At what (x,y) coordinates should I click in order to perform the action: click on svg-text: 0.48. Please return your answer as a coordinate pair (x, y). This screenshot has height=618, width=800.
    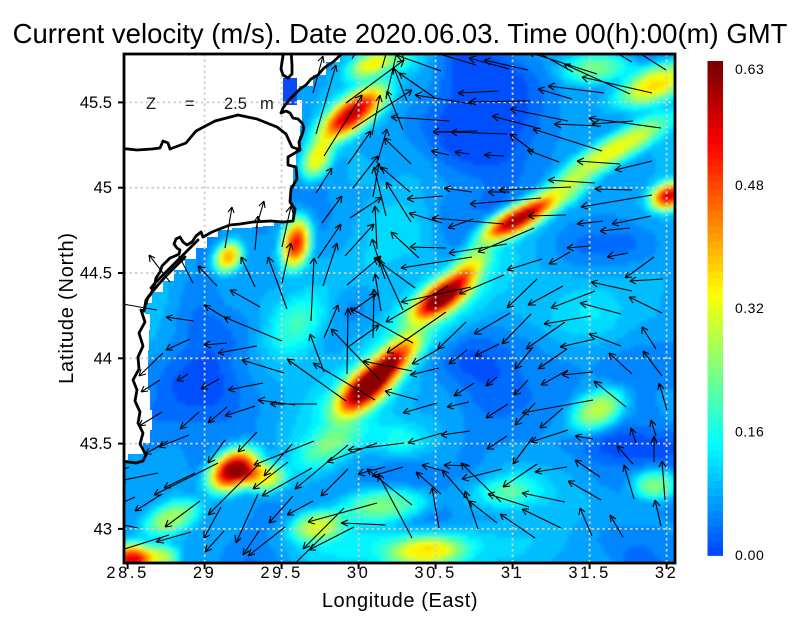
    Looking at the image, I should click on (749, 185).